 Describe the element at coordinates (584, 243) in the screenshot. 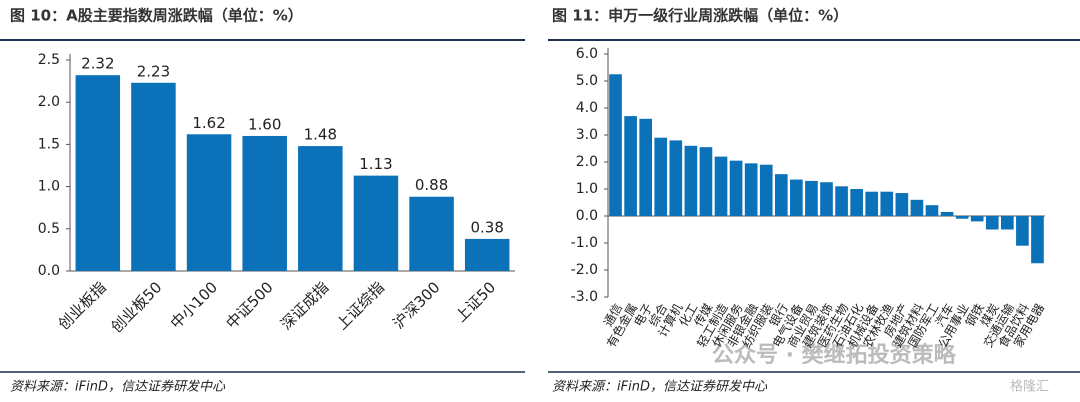

I see `y-tick-label: -1.0` at that location.